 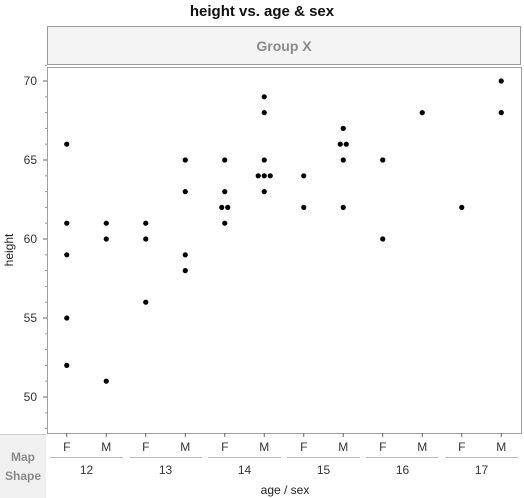 What do you see at coordinates (9, 249) in the screenshot?
I see `y-axis-title: height` at bounding box center [9, 249].